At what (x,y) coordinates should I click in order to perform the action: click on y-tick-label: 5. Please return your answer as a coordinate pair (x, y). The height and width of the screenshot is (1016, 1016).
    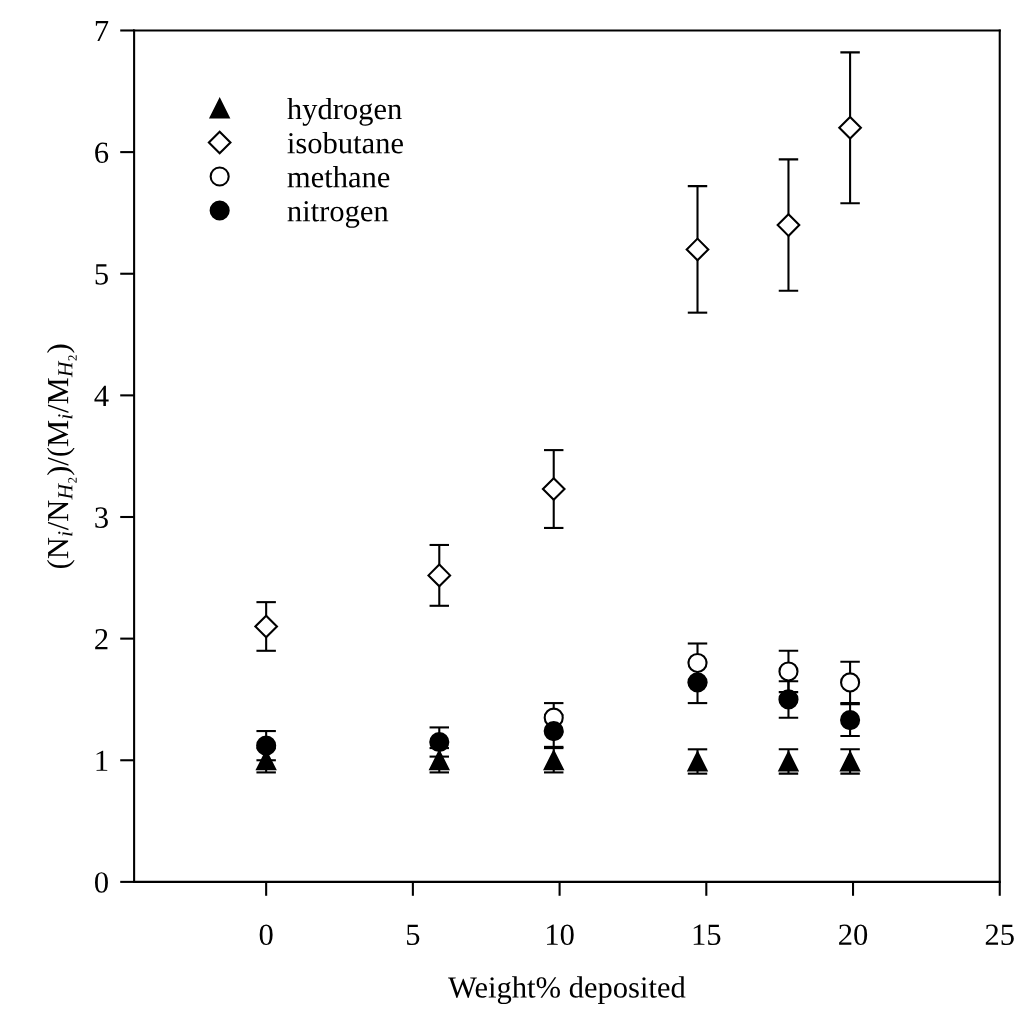
    Looking at the image, I should click on (101, 274).